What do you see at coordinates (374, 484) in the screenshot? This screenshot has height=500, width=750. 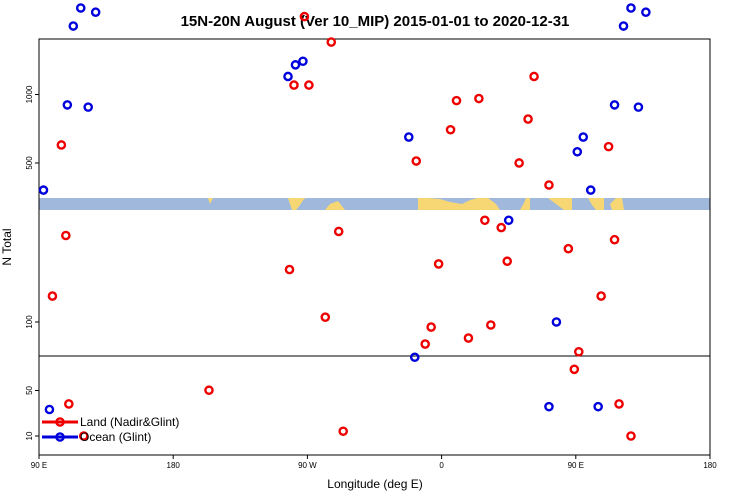 I see `x-axis-label: Longitude (deg E)` at bounding box center [374, 484].